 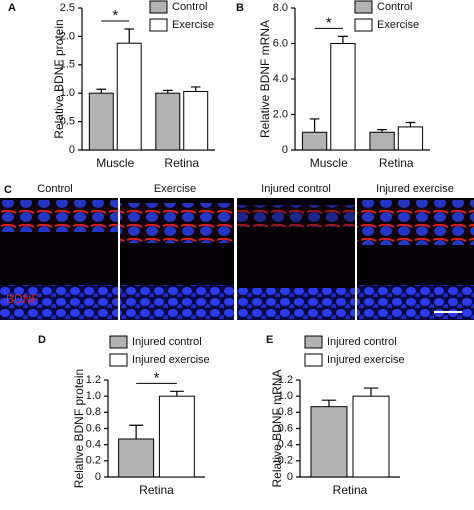 I want to click on y-tick-label: 6.0, so click(x=280, y=43).